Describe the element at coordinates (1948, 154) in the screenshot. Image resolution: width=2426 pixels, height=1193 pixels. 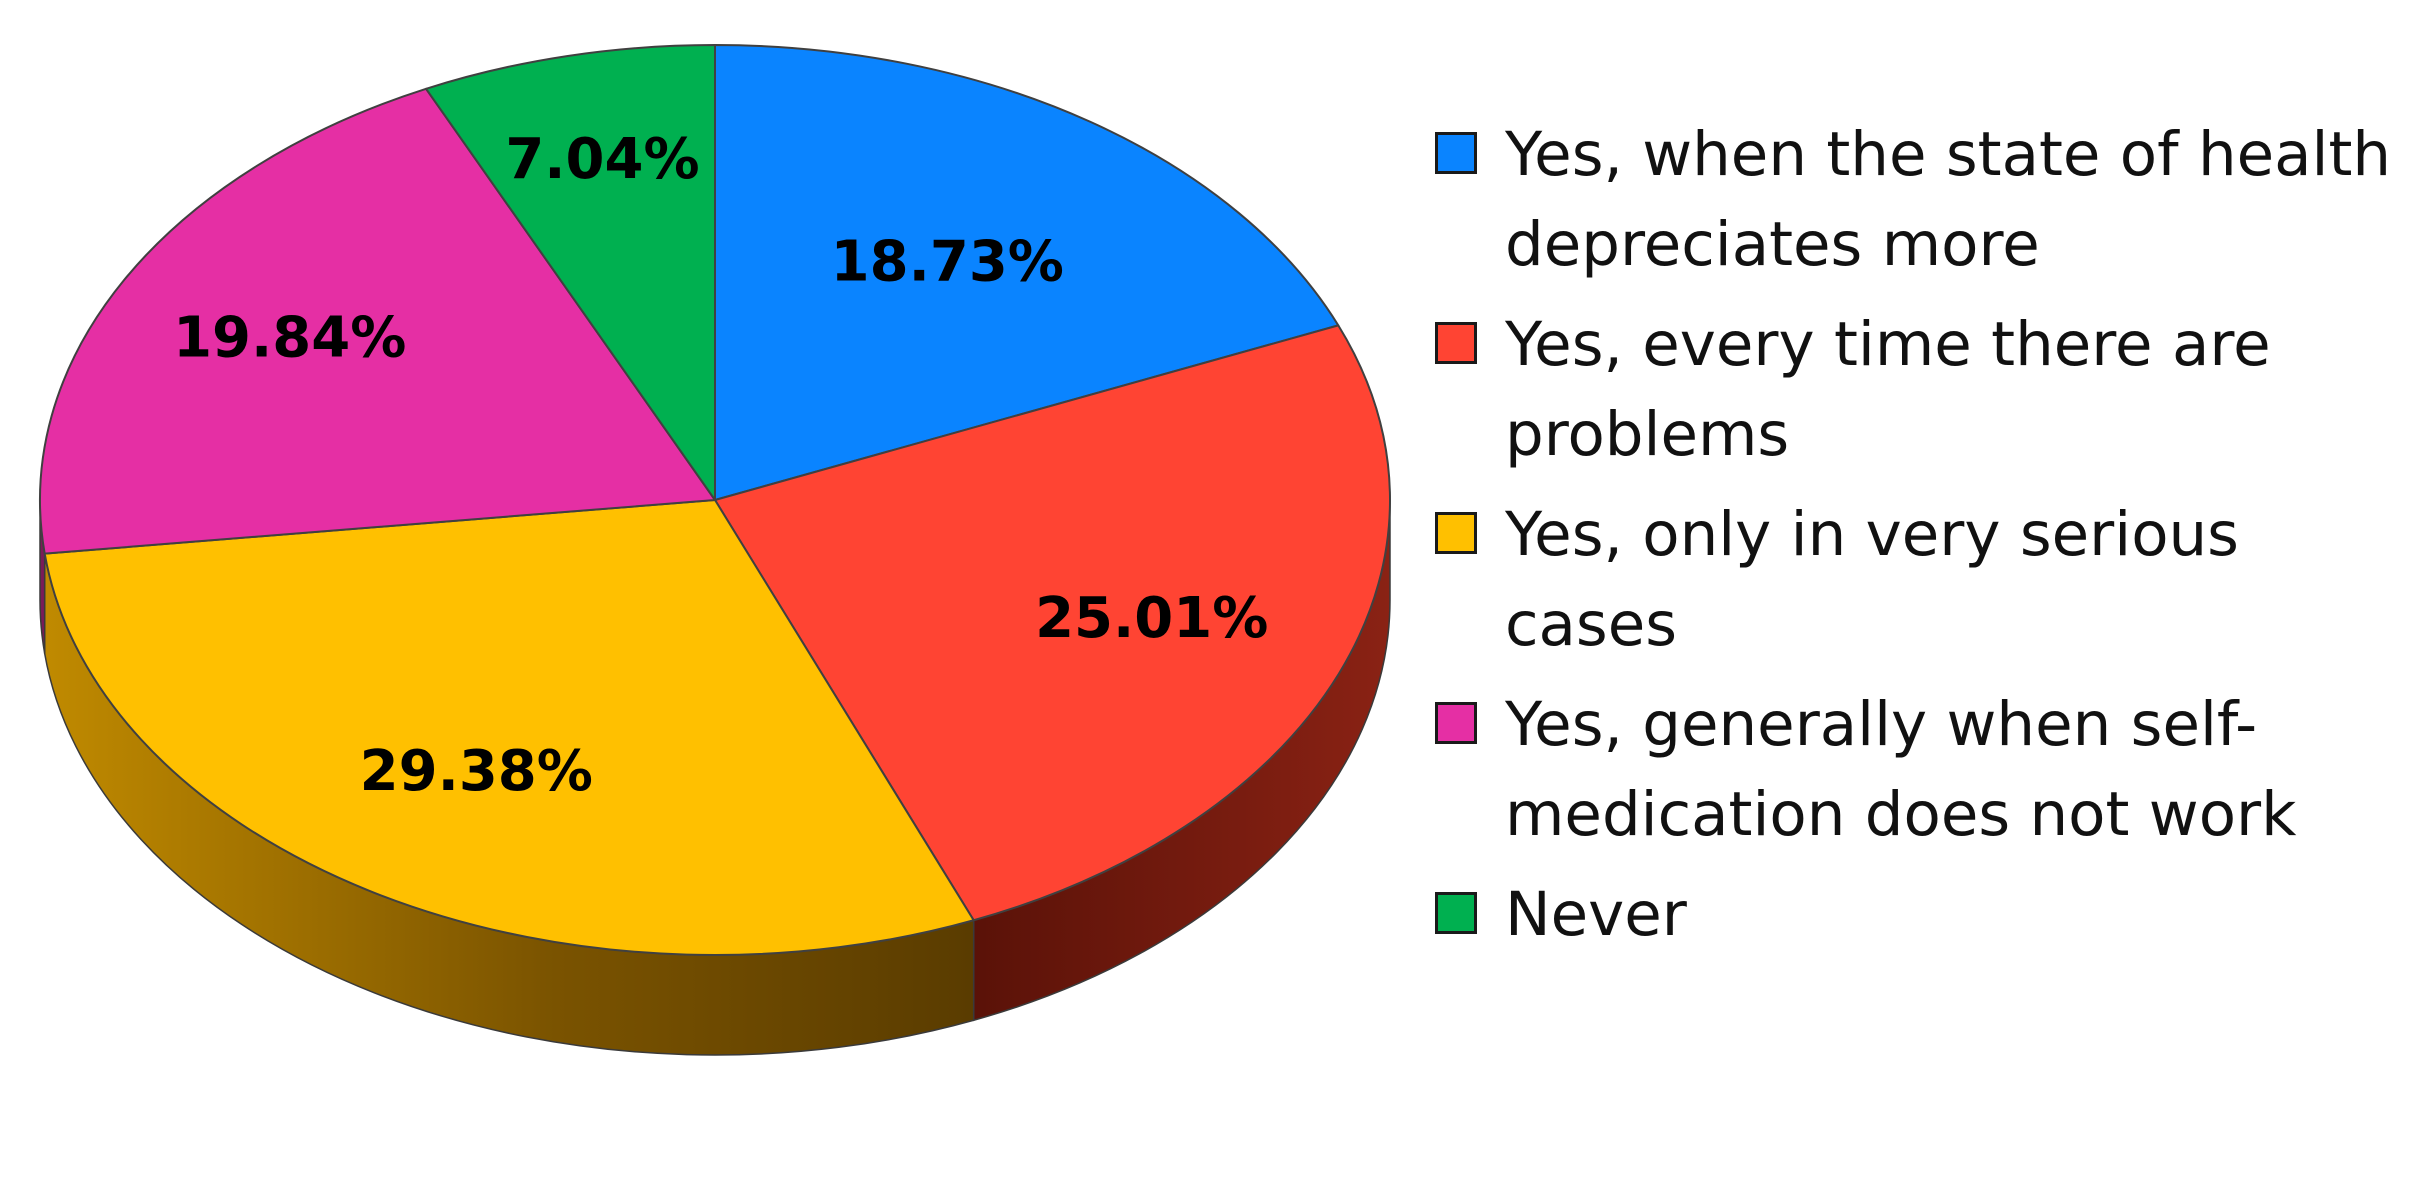
I see `legend-label: Yes, when the state of health` at that location.